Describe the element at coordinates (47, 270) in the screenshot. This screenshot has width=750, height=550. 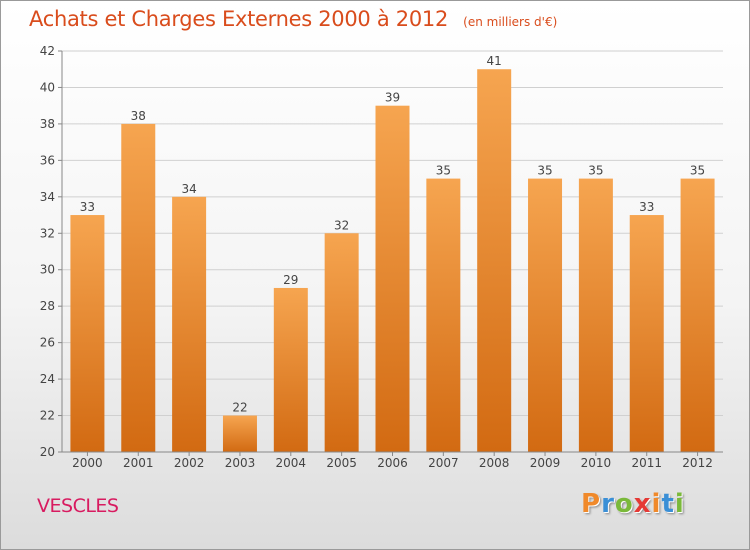
I see `y-tick-label: 30` at that location.